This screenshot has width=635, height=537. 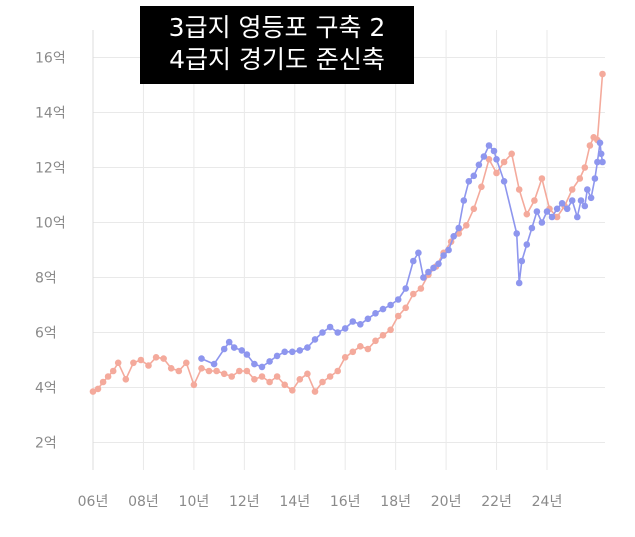 What do you see at coordinates (46, 334) in the screenshot?
I see `y-tick-label: 6억` at bounding box center [46, 334].